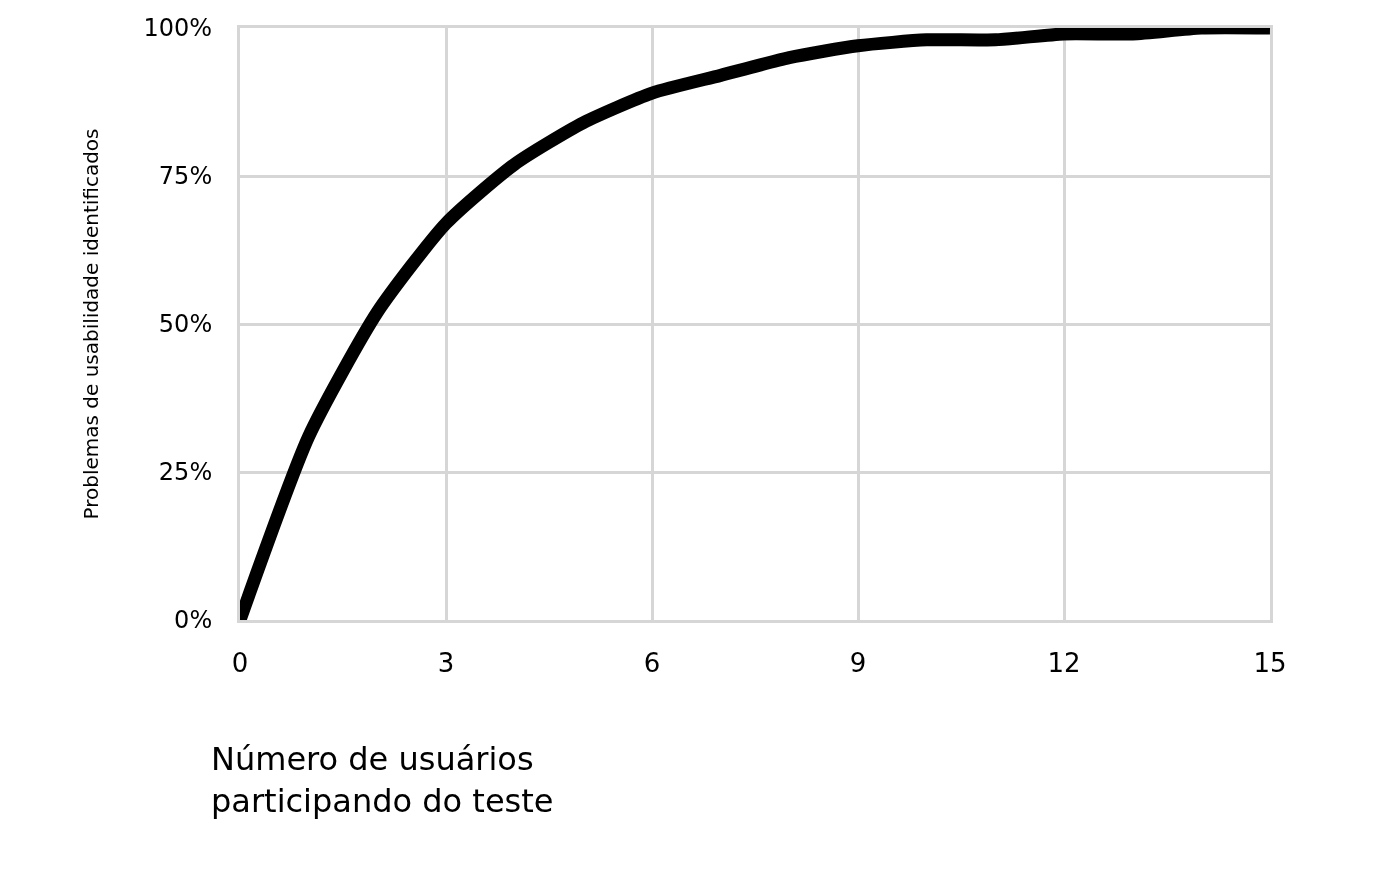  I want to click on x-tick-label: 9, so click(858, 663).